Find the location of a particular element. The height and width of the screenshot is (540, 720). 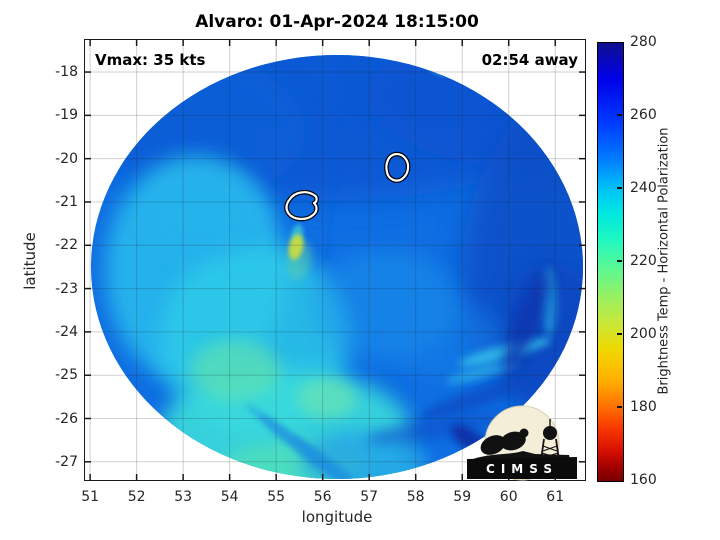

x-tick-label: 61 is located at coordinates (555, 497).